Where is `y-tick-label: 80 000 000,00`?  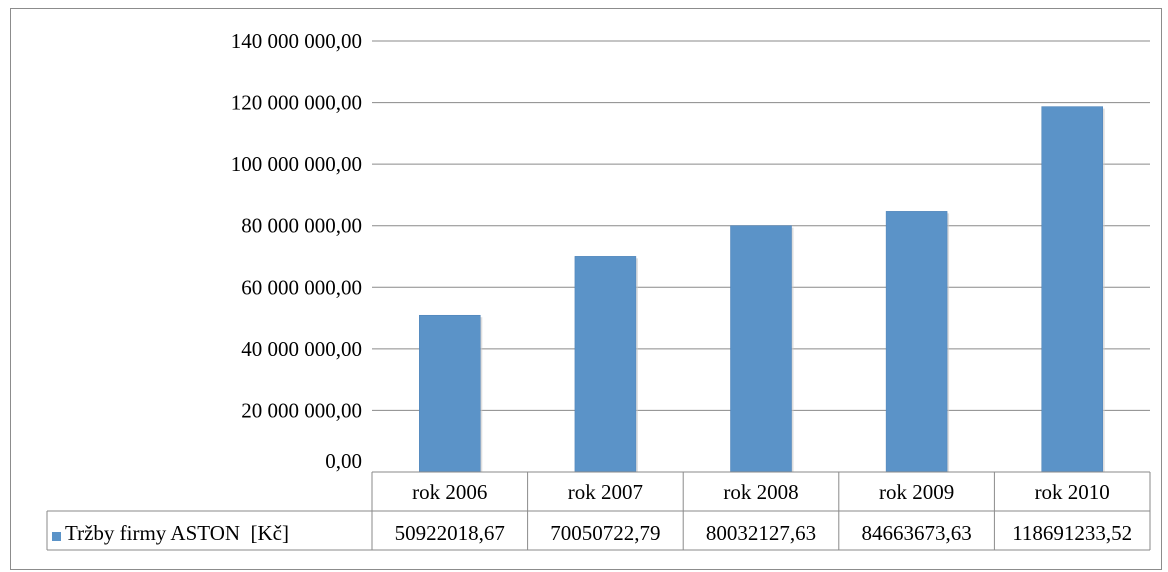
y-tick-label: 80 000 000,00 is located at coordinates (301, 226).